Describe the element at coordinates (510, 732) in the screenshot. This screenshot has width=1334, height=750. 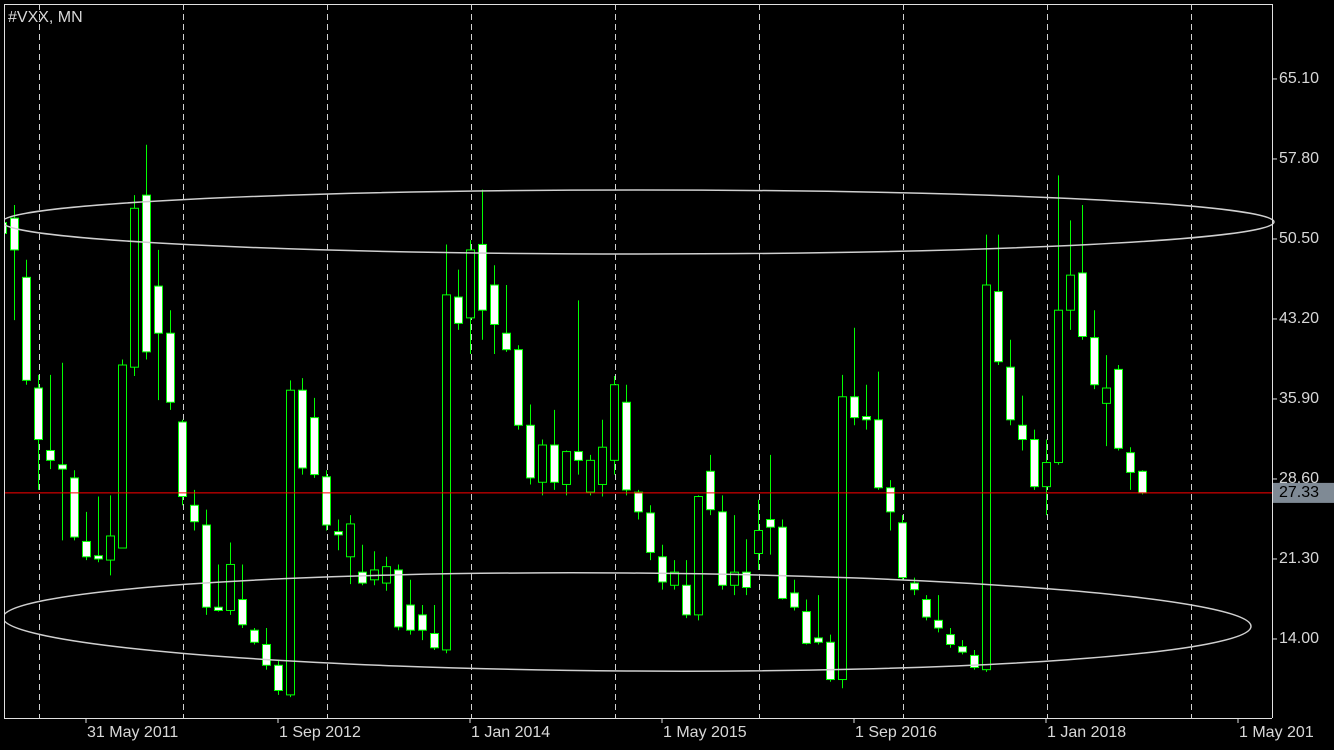
I see `x-tick-label: 1 Jan 2014` at that location.